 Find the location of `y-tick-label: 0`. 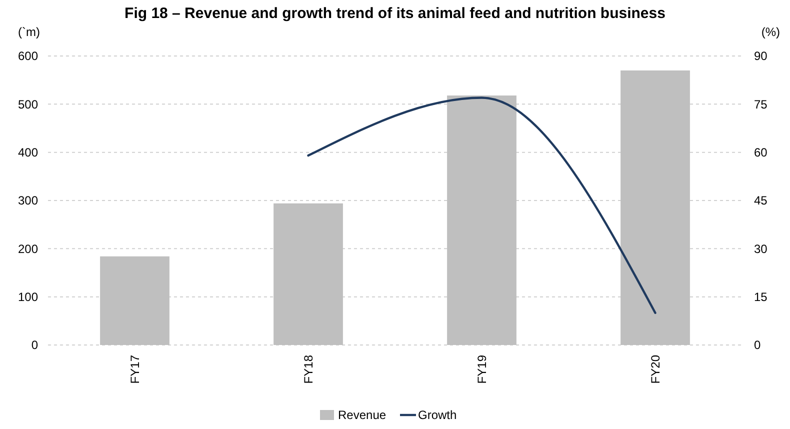

y-tick-label: 0 is located at coordinates (34, 345).